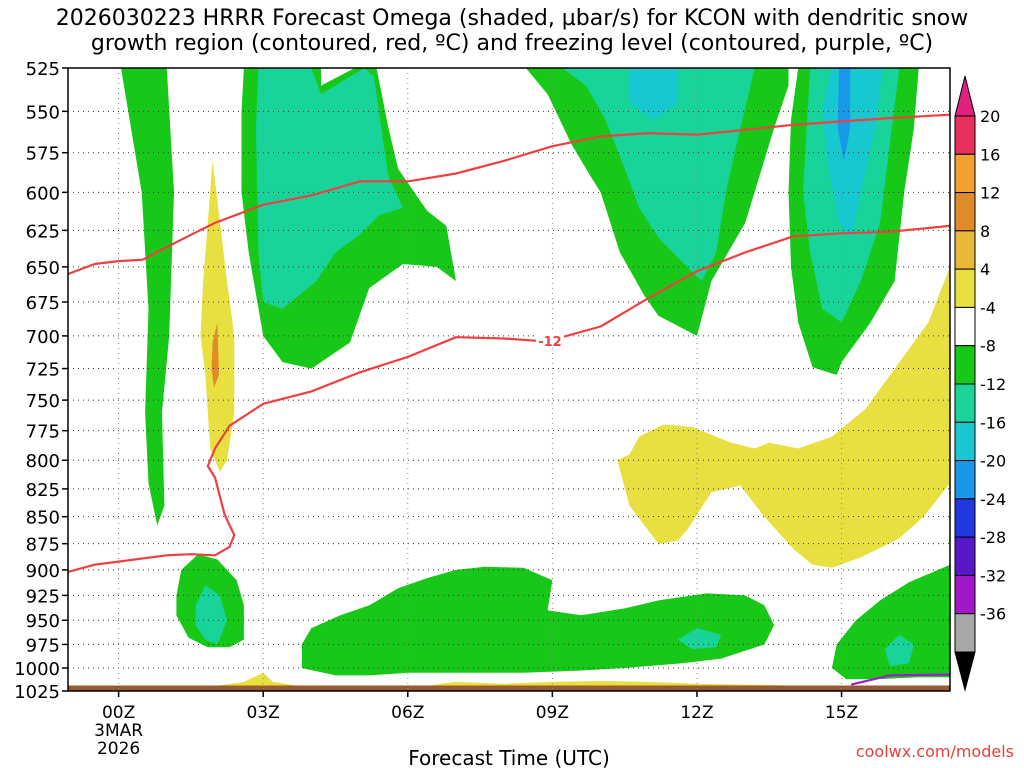 The height and width of the screenshot is (768, 1024). What do you see at coordinates (407, 713) in the screenshot?
I see `x-tick-label: 06Z` at bounding box center [407, 713].